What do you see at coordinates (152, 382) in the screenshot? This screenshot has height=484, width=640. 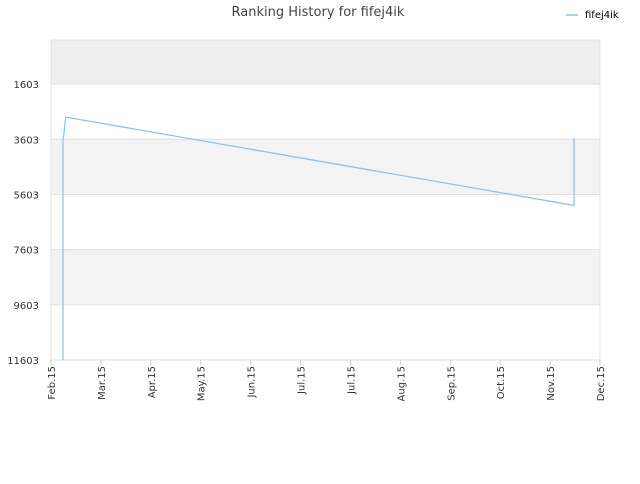 I see `x-tick-label: Apr.15` at bounding box center [152, 382].